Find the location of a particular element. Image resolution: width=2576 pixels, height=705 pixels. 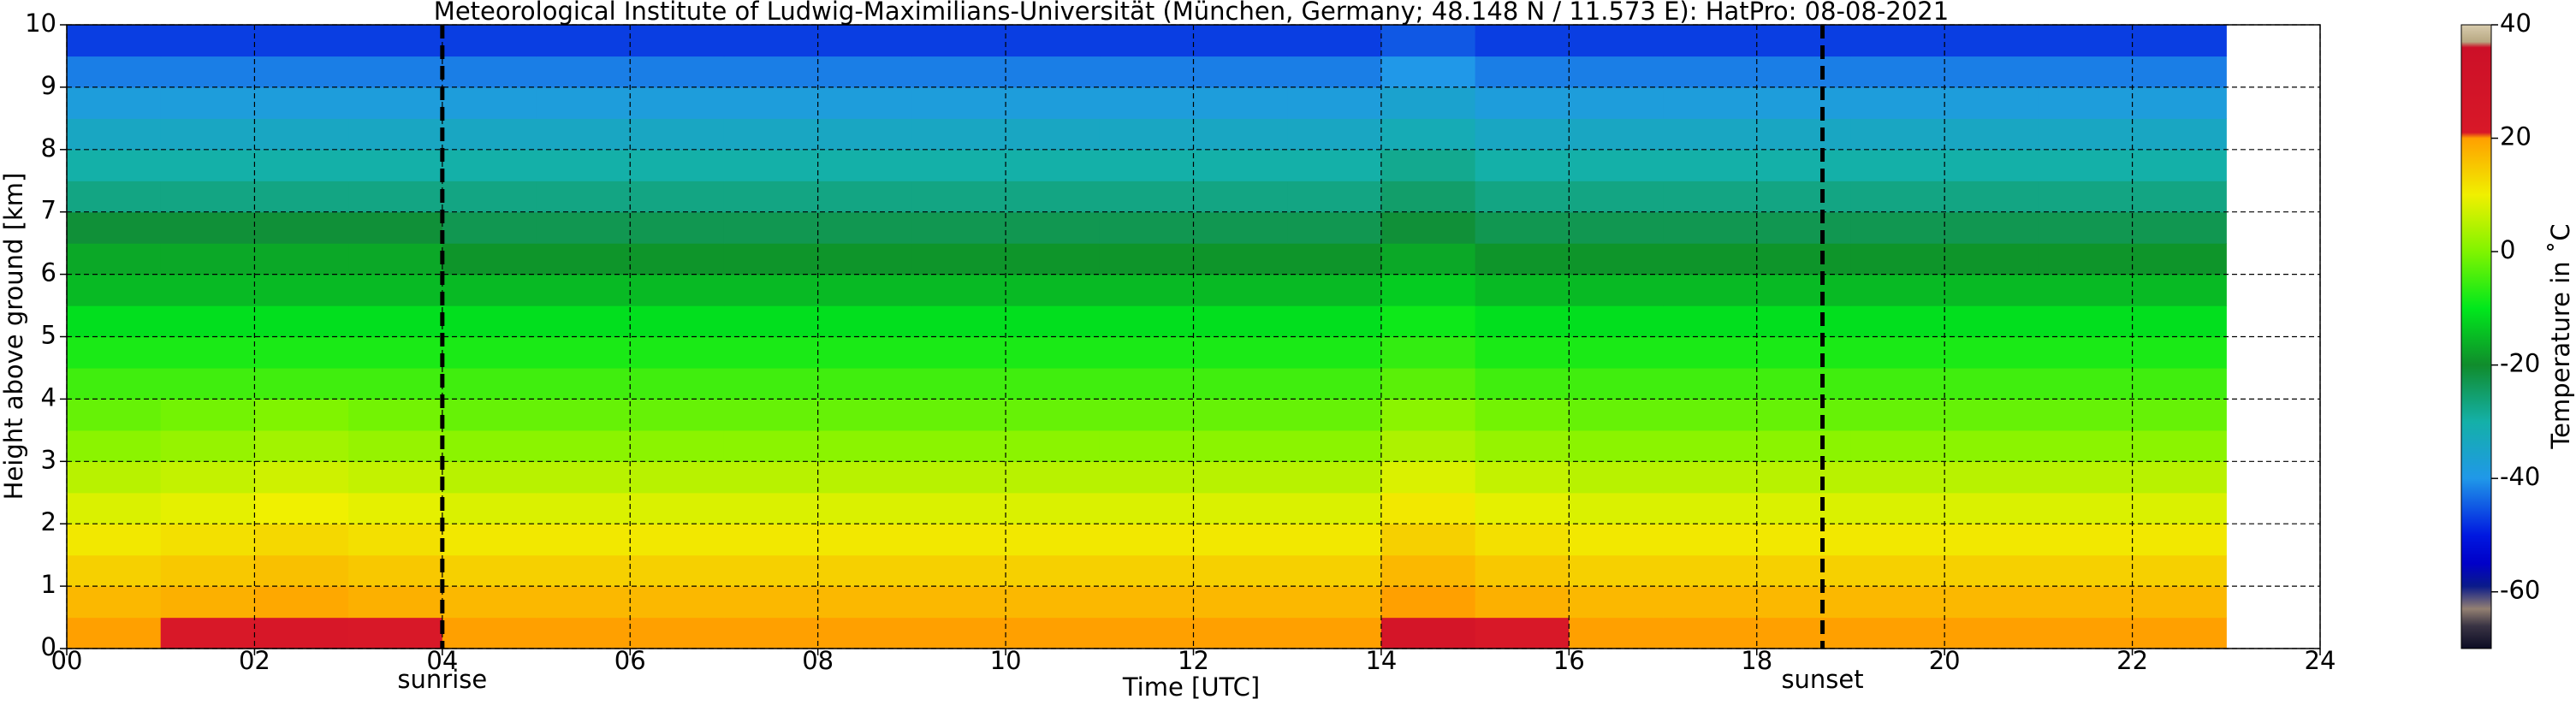

colorbar-tick-label: -60 is located at coordinates (2520, 590).